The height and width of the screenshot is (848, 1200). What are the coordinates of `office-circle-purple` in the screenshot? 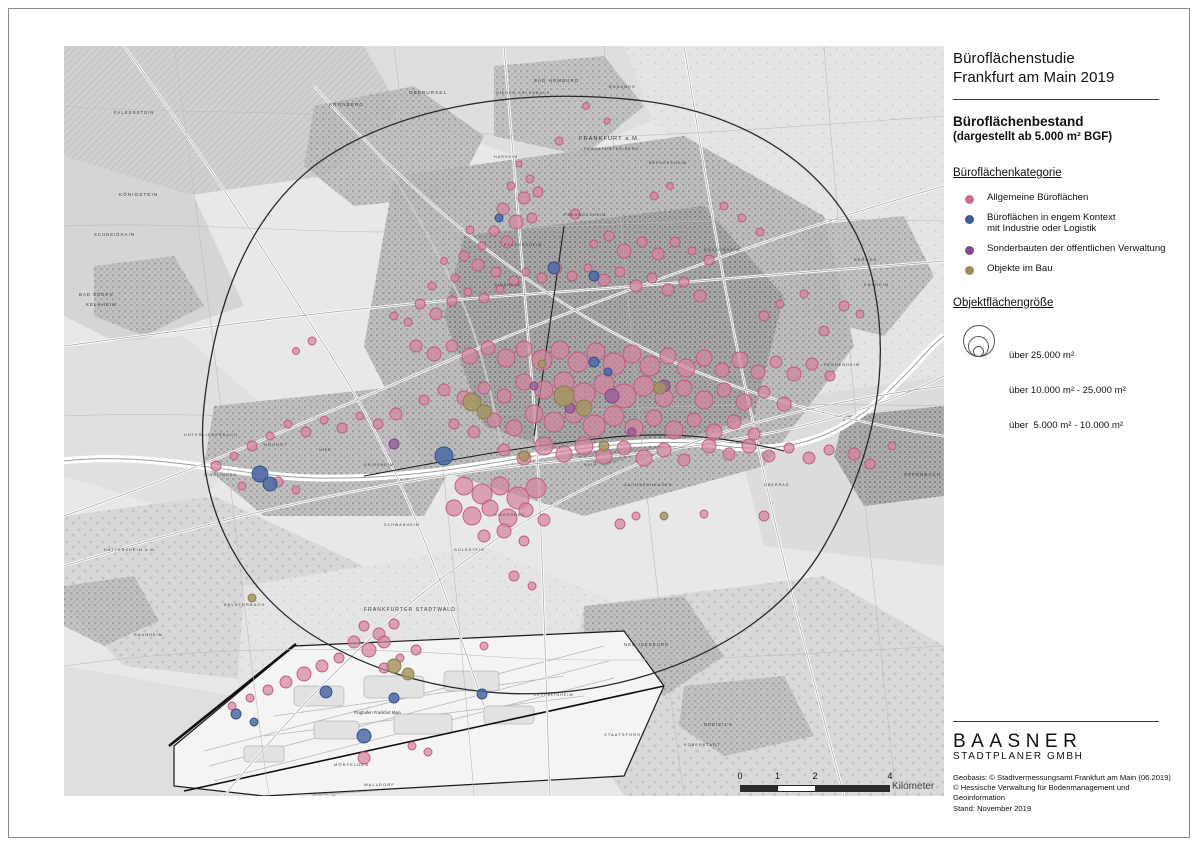 It's located at (394, 444).